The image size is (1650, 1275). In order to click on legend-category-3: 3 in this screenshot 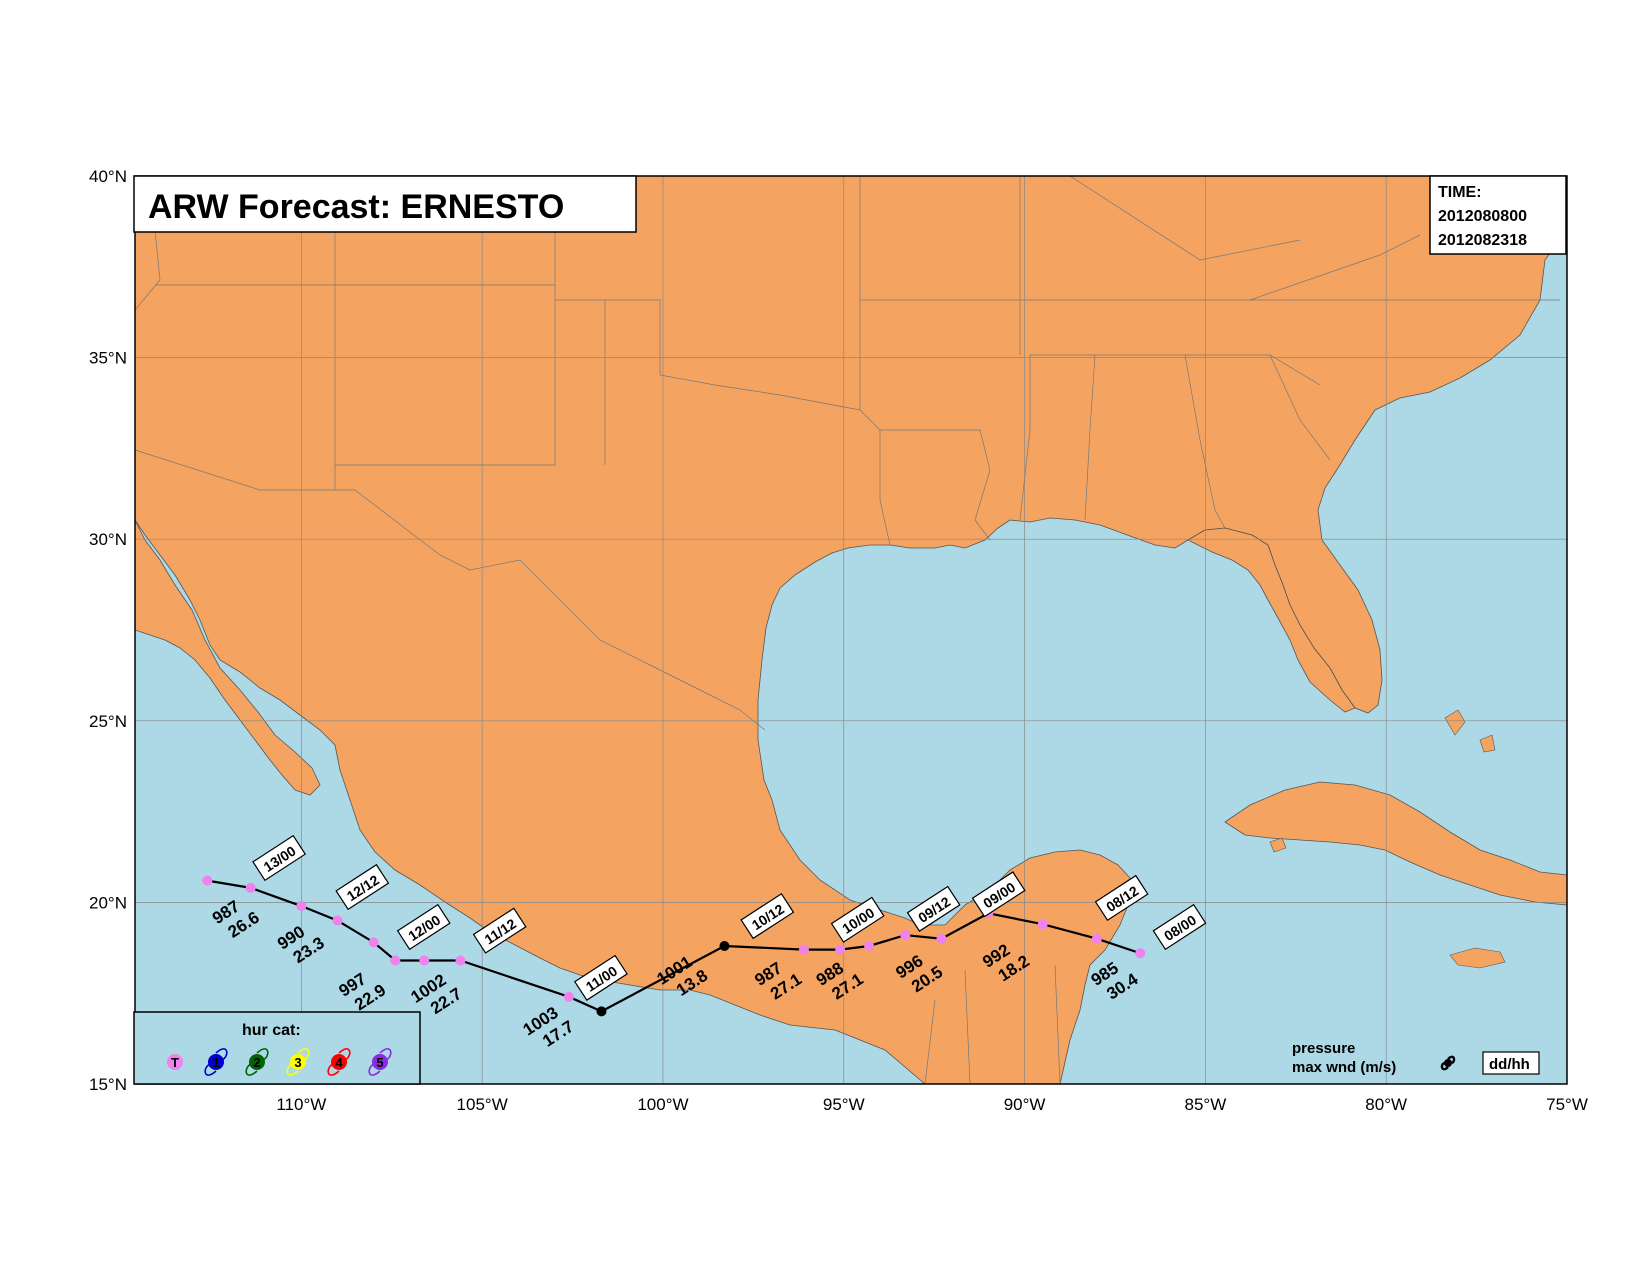, I will do `click(298, 1062)`.